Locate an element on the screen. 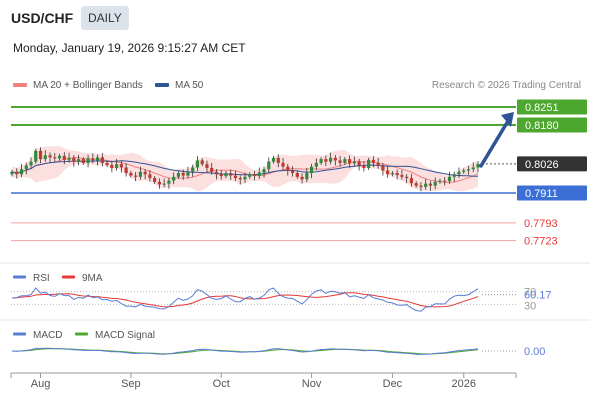  x-tick-label: Sep is located at coordinates (131, 384).